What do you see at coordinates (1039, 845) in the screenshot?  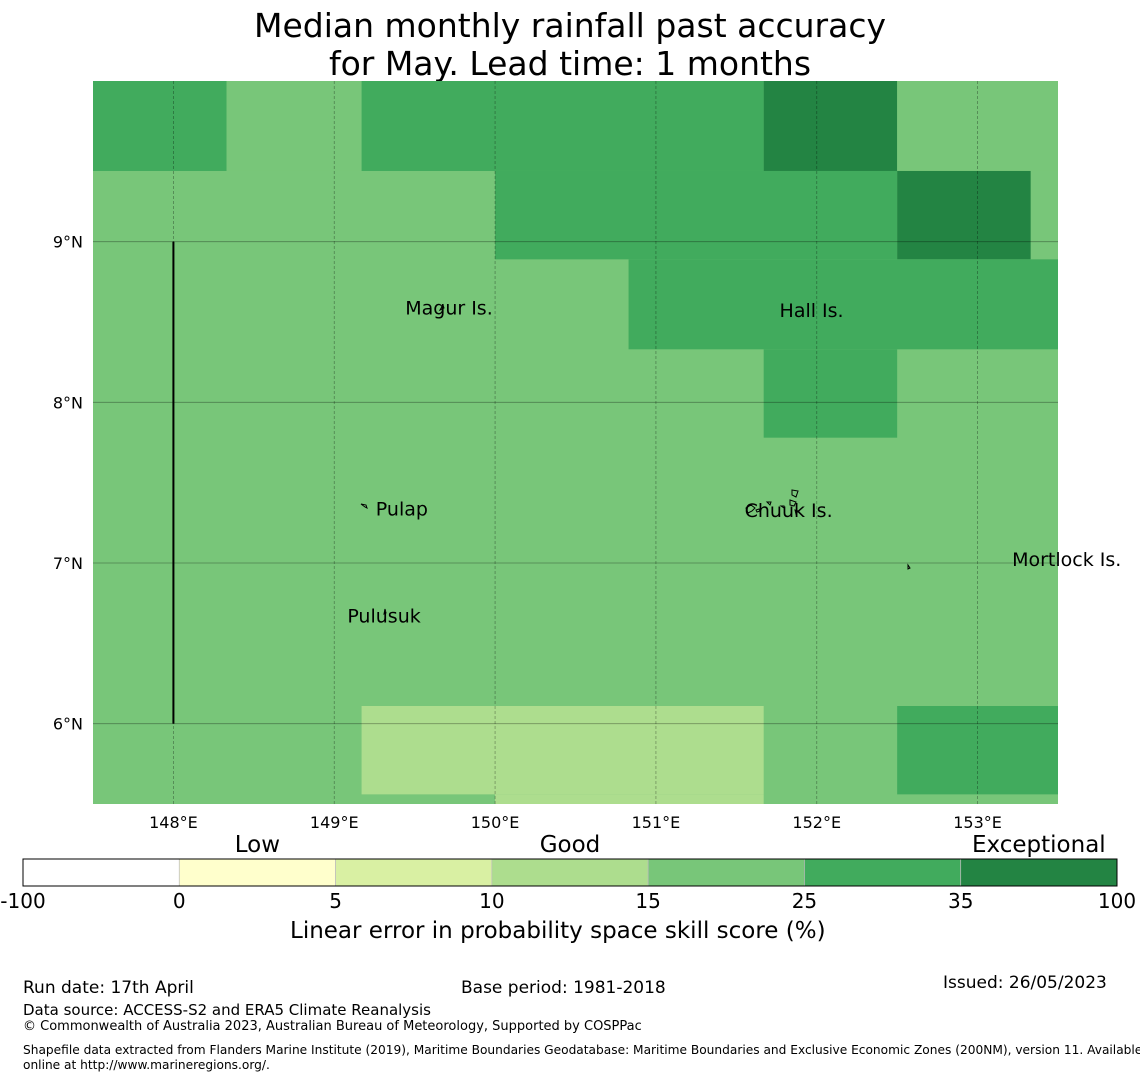 I see `colorbar-category-exceptional: Exceptional` at bounding box center [1039, 845].